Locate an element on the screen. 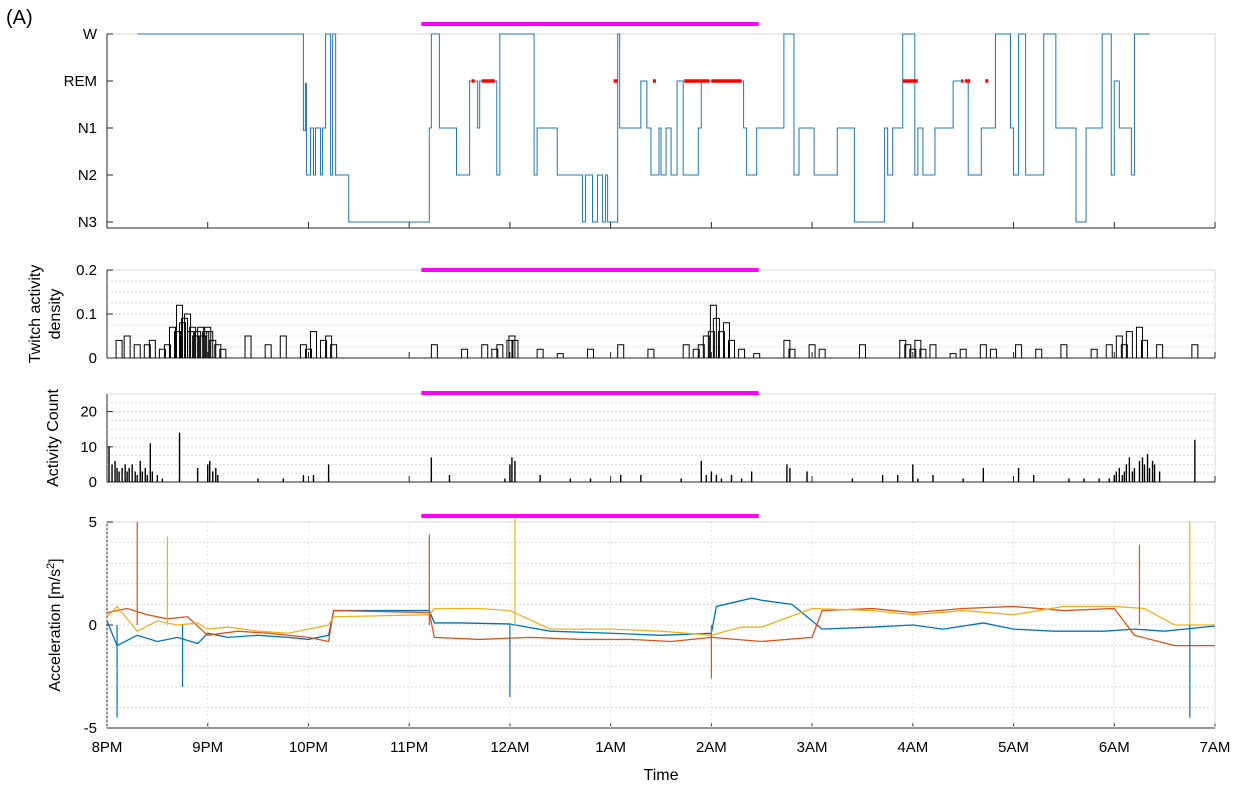 This screenshot has height=786, width=1250. y-tick-label: REM is located at coordinates (80, 81).